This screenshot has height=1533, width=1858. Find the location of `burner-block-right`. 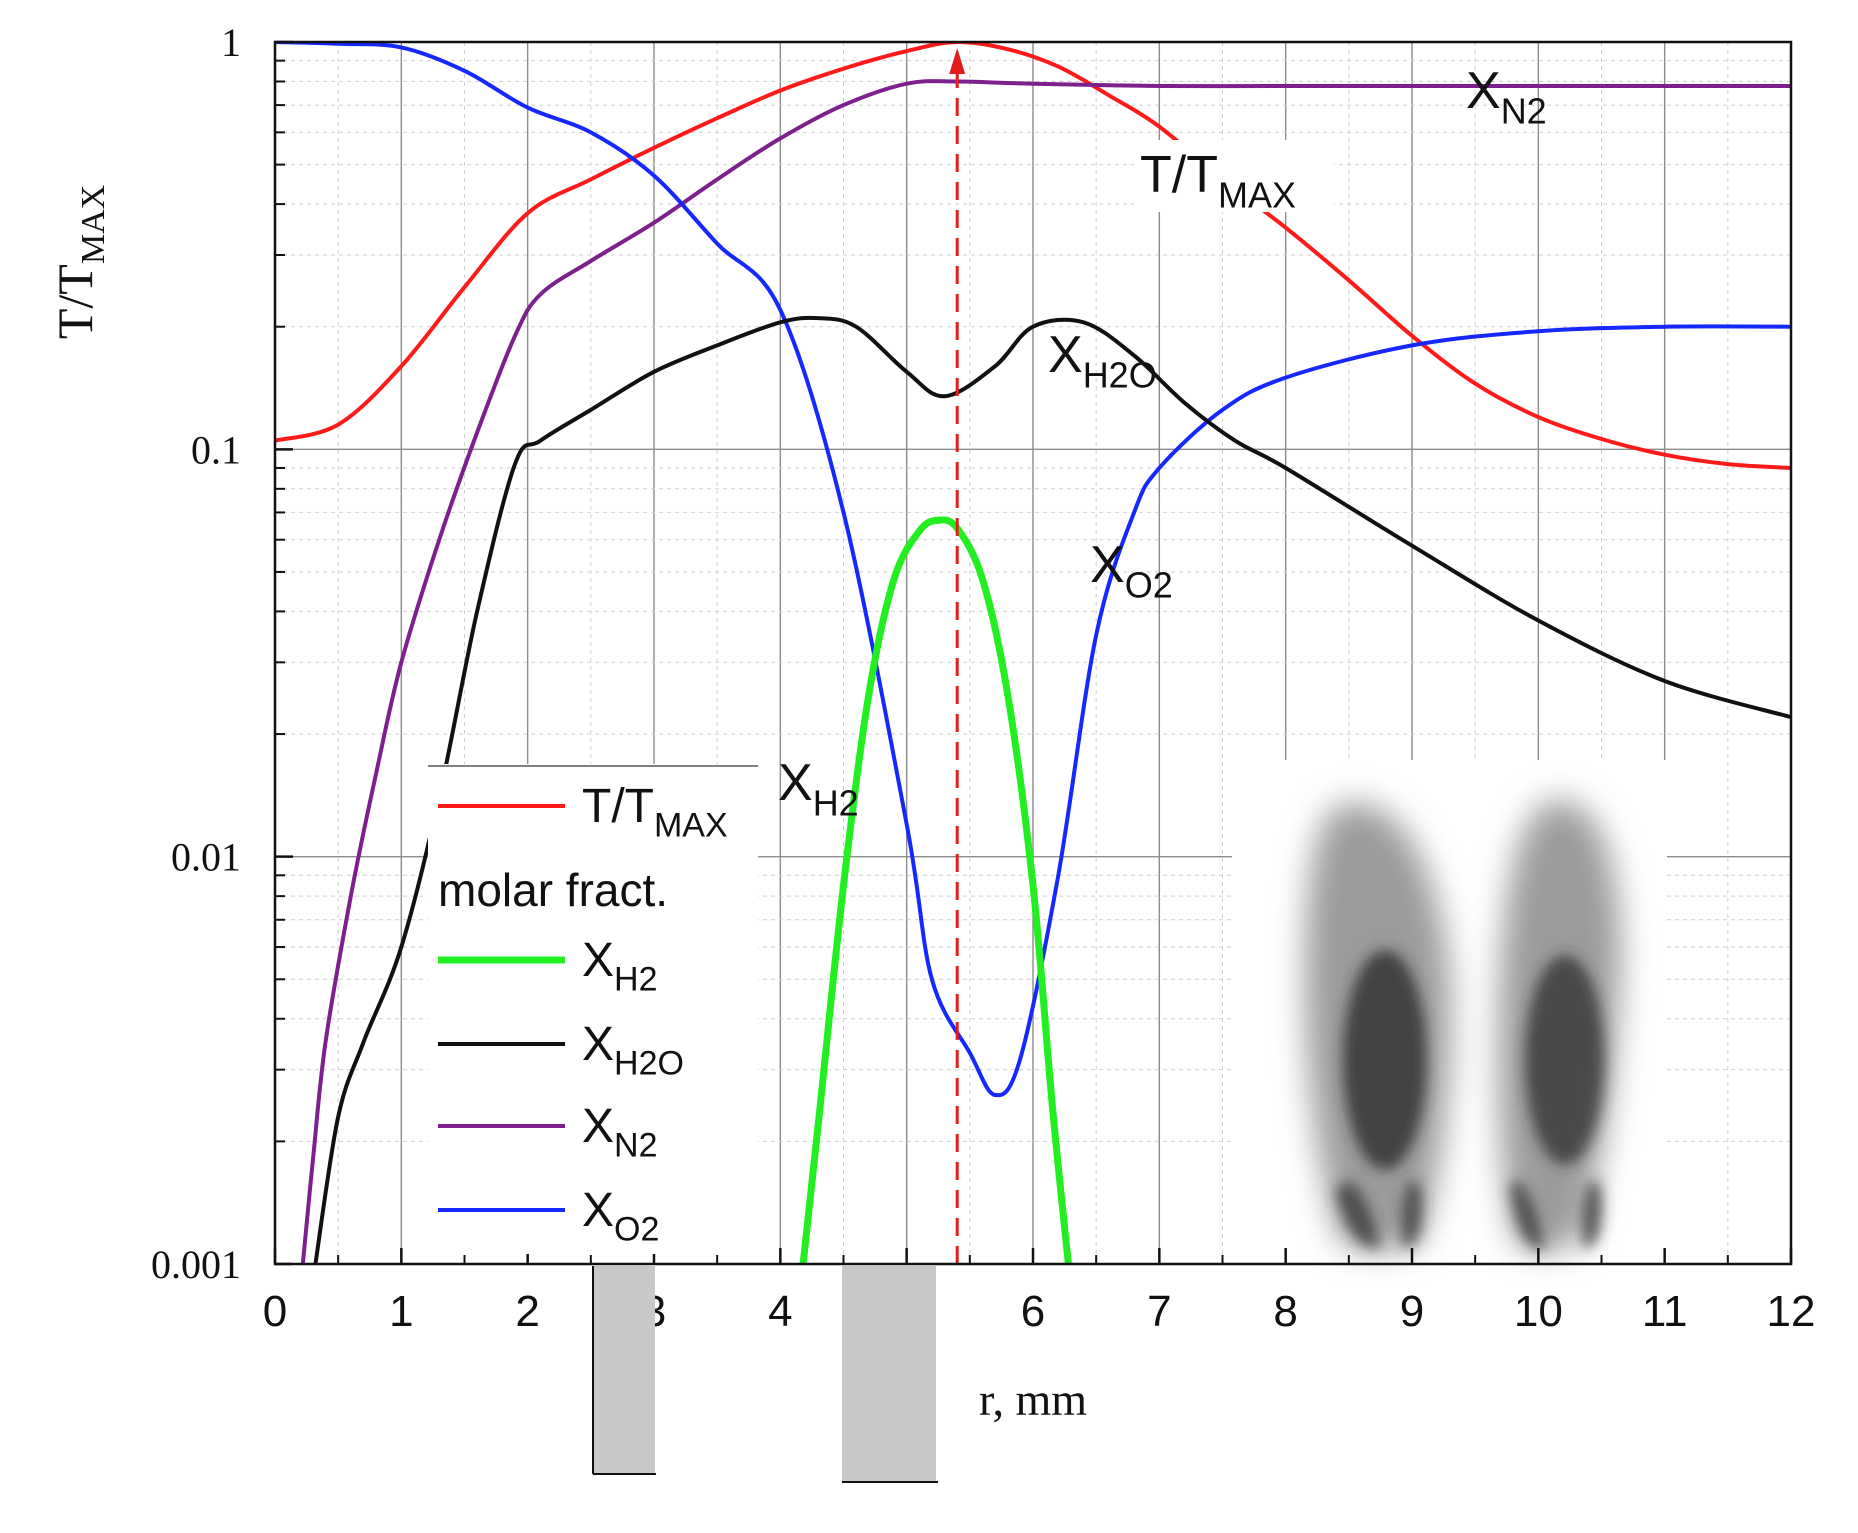

burner-block-right is located at coordinates (889, 1374).